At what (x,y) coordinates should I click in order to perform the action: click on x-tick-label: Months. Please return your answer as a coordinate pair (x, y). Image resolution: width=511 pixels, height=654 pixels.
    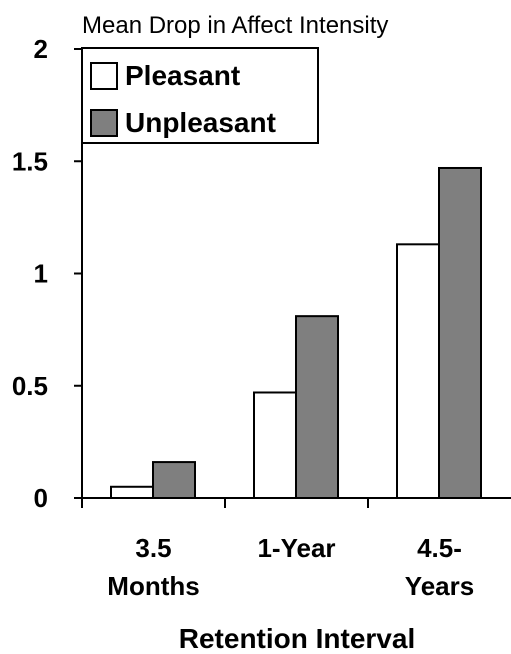
    Looking at the image, I should click on (153, 586).